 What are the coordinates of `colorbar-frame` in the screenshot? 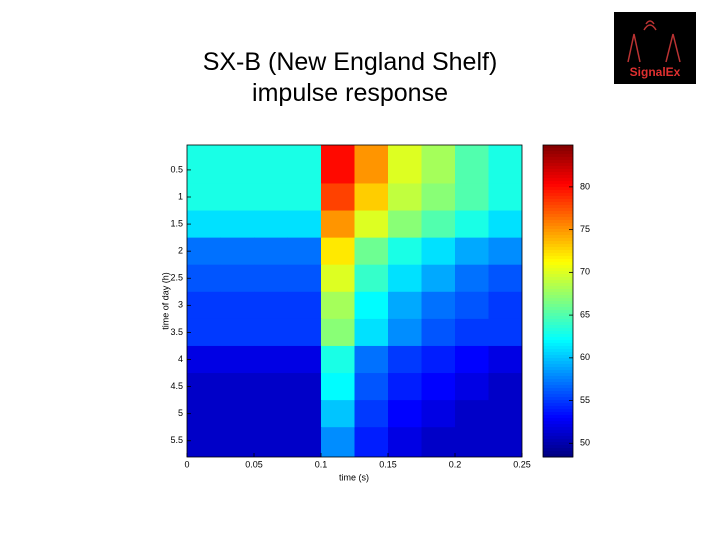 It's located at (558, 301).